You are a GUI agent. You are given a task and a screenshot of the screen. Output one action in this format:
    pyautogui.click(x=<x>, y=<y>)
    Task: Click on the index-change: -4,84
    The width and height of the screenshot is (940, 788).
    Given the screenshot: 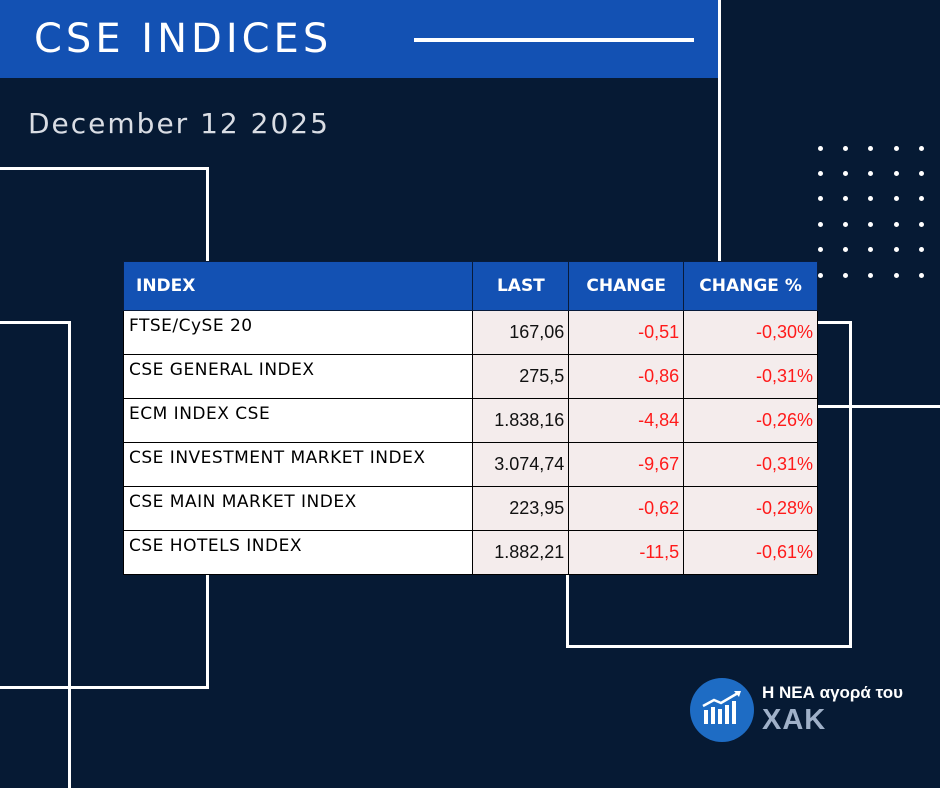 What is the action you would take?
    pyautogui.click(x=626, y=420)
    